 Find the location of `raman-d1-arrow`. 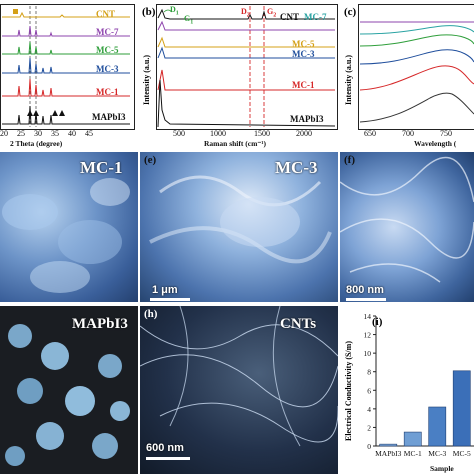

raman-d1-arrow is located at coordinates (168, 11).